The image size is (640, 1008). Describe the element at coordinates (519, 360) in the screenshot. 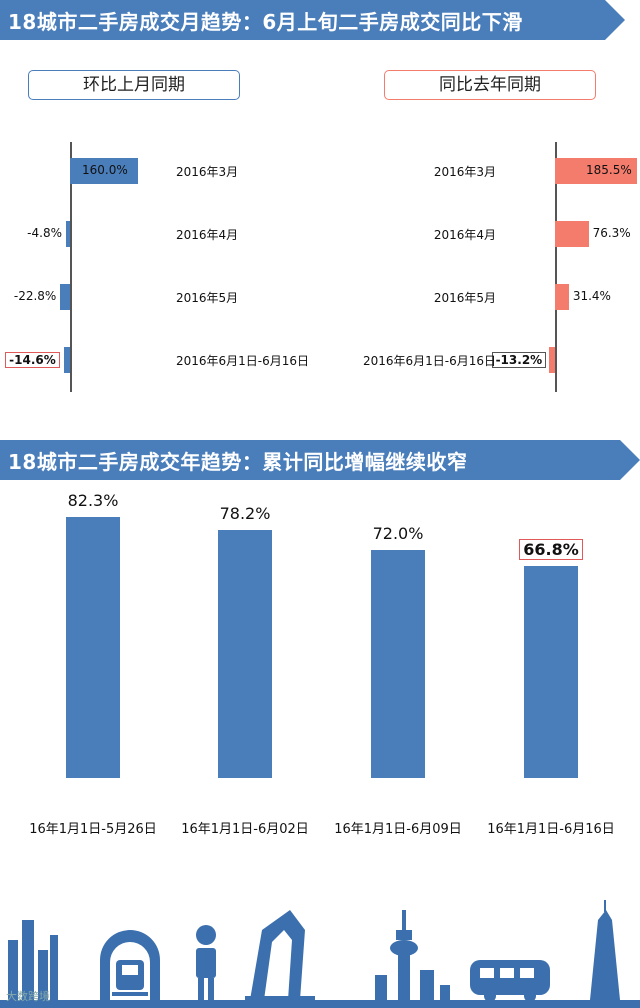

I see `data-label: -13.2%` at that location.